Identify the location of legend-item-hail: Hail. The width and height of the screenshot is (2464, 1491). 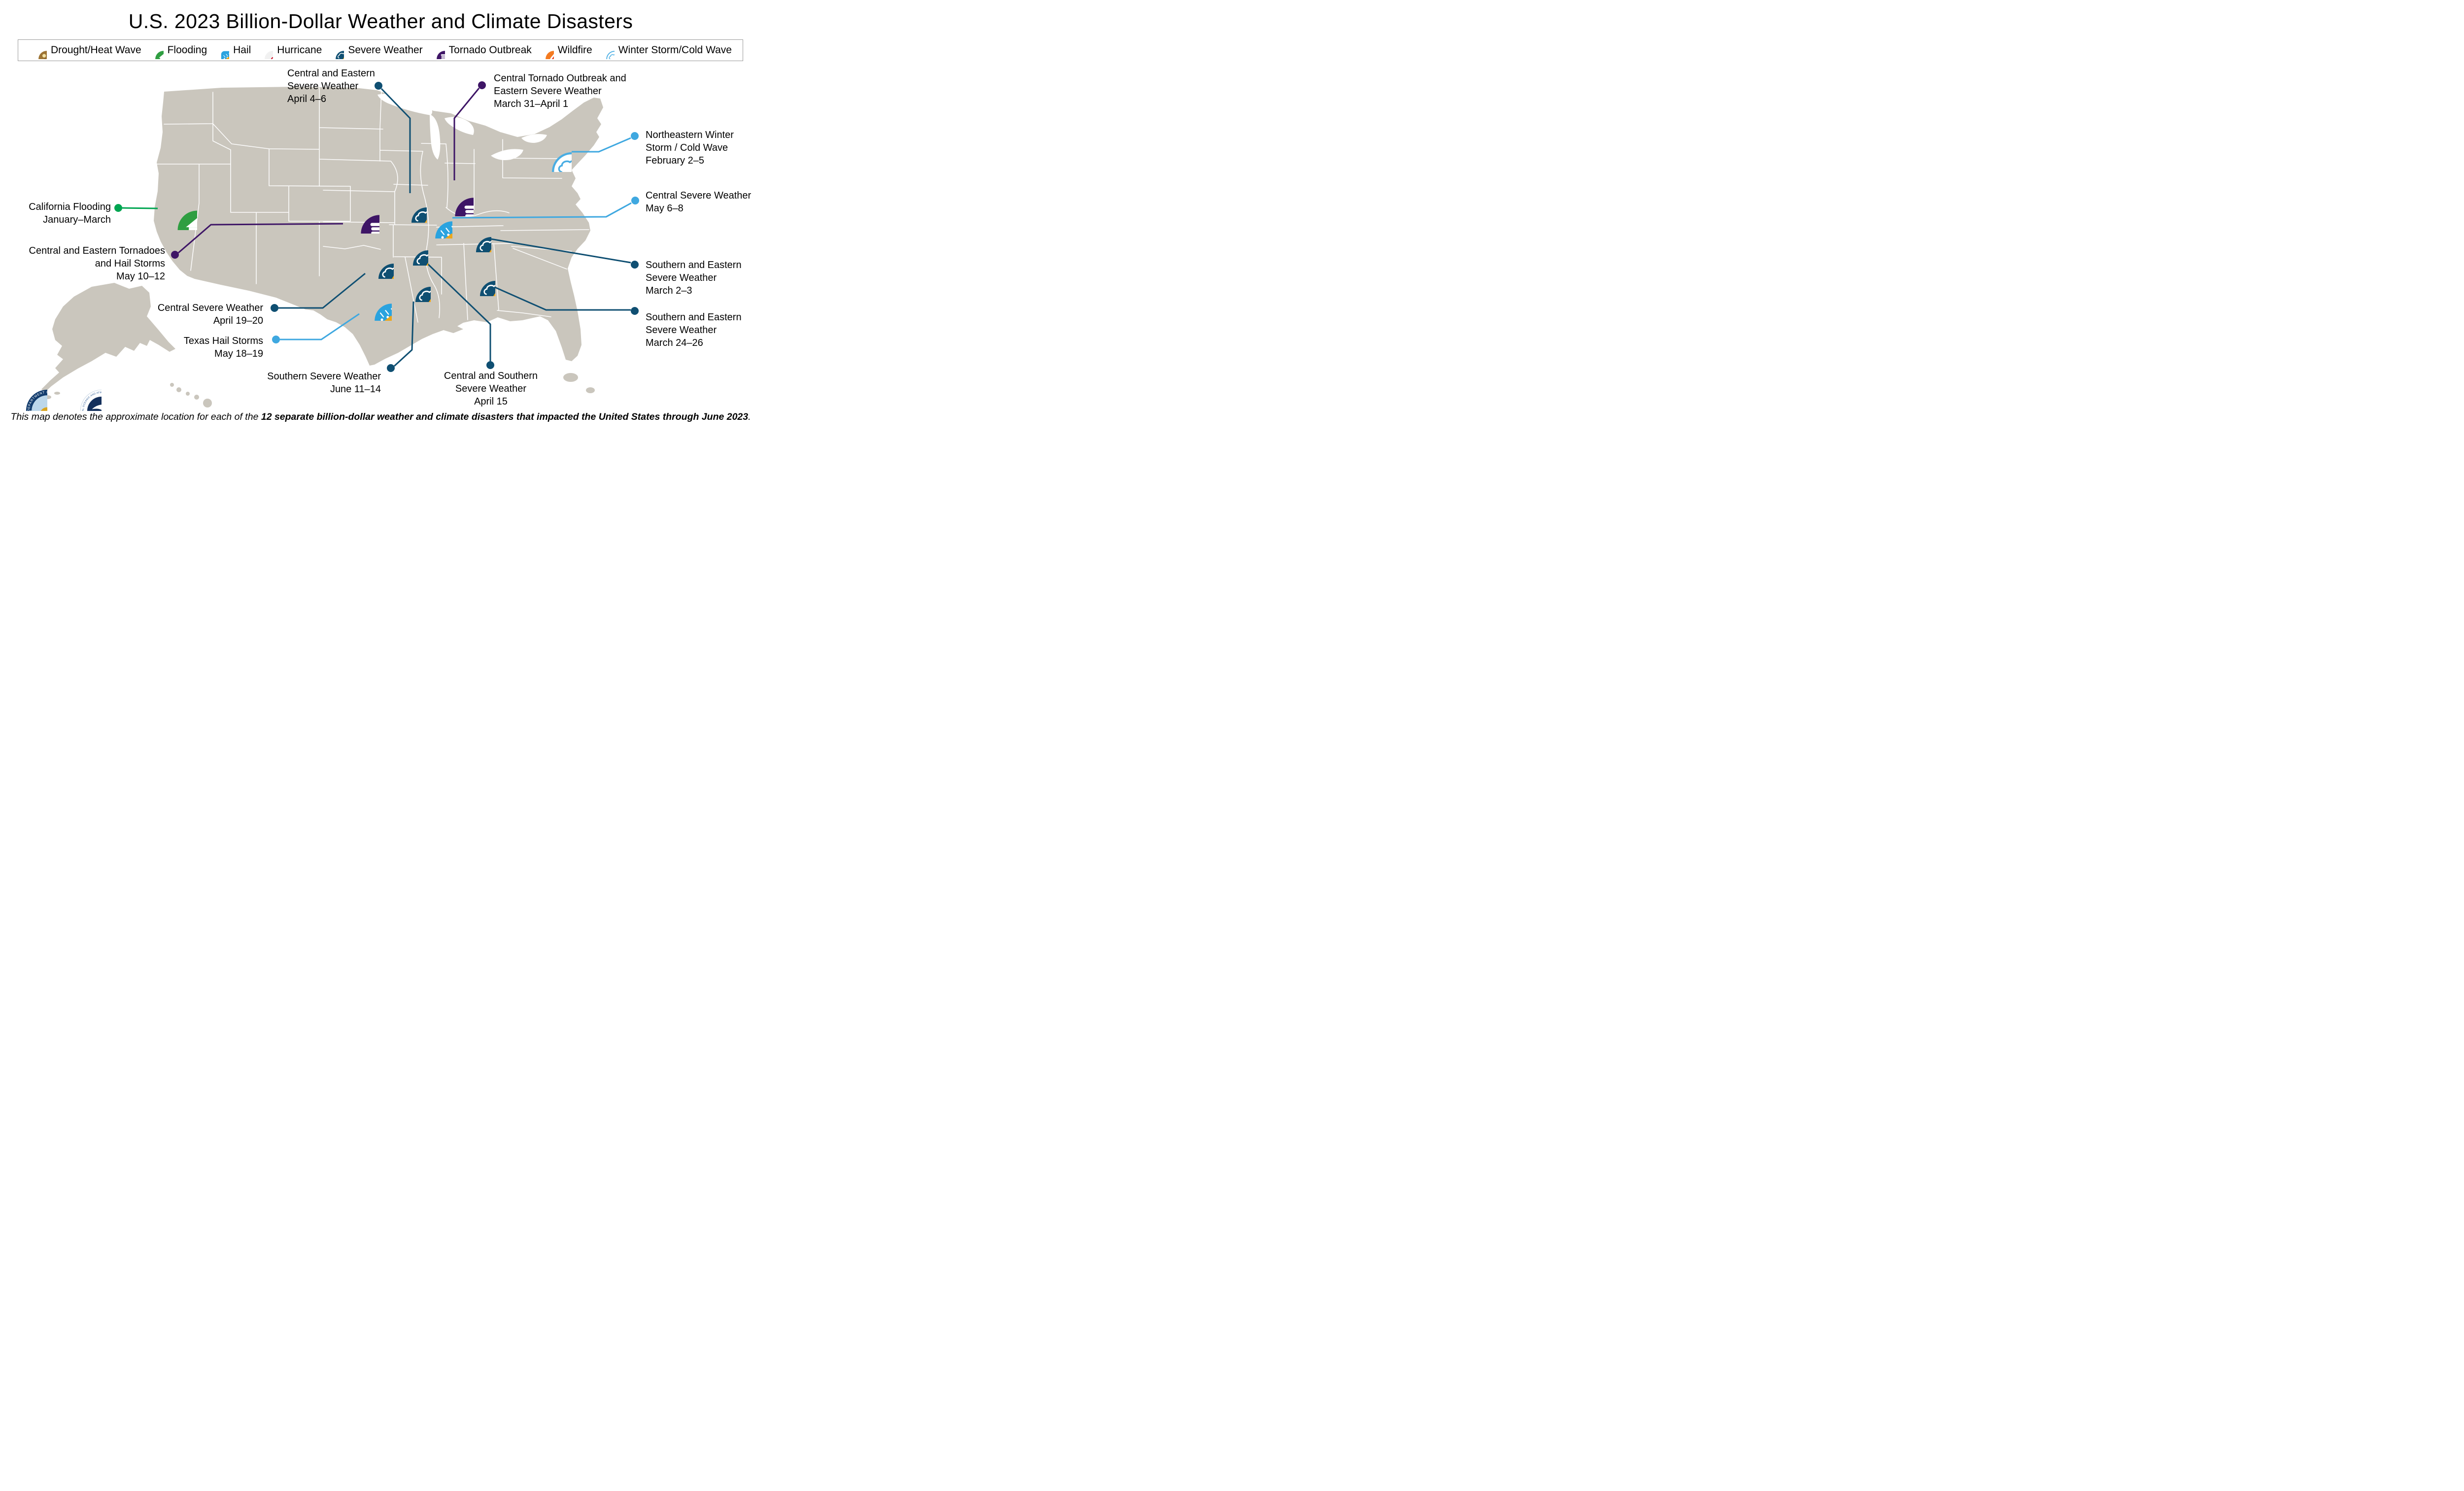
(231, 50).